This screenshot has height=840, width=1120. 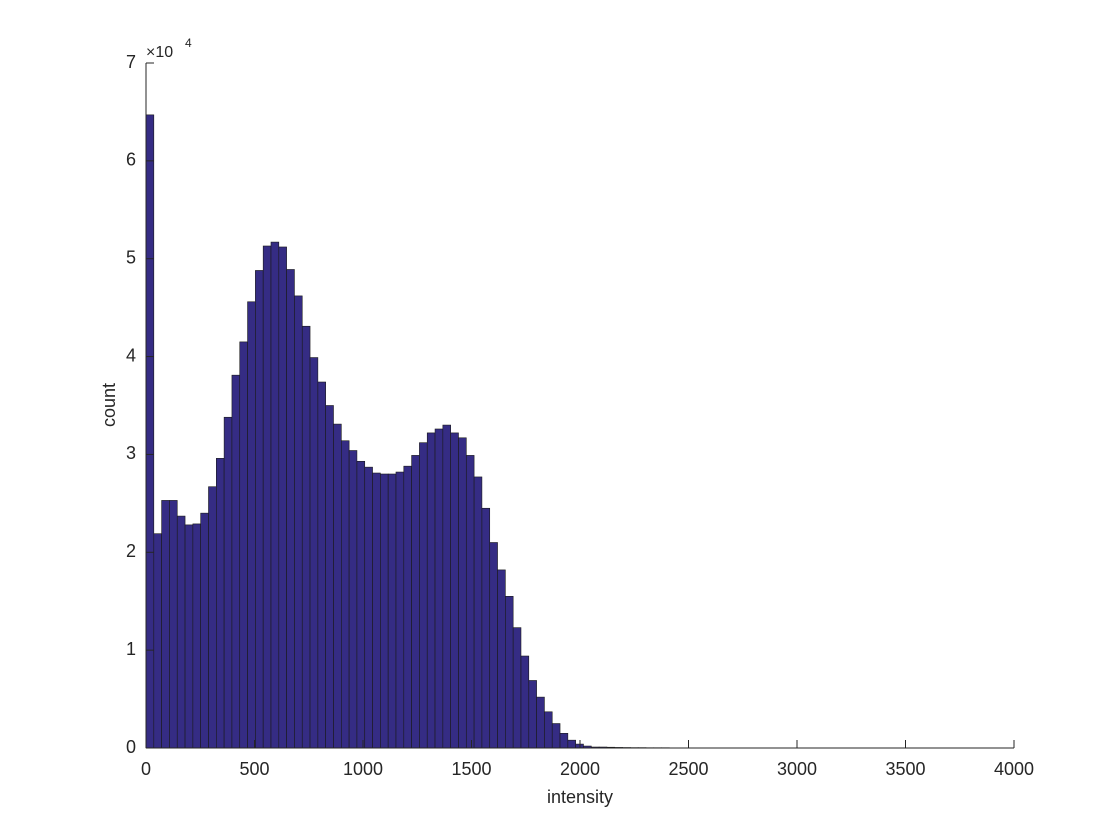 What do you see at coordinates (131, 355) in the screenshot?
I see `y-tick-label: 4` at bounding box center [131, 355].